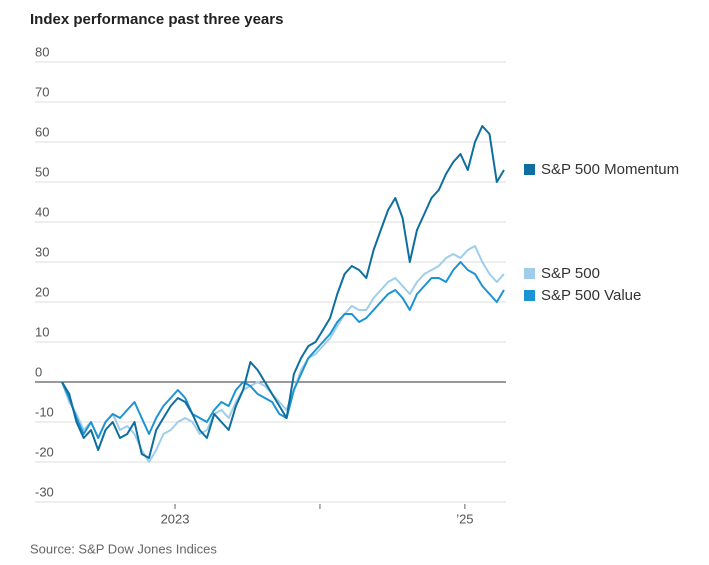 The height and width of the screenshot is (565, 709). What do you see at coordinates (44, 451) in the screenshot?
I see `y-tick-label: -20` at bounding box center [44, 451].